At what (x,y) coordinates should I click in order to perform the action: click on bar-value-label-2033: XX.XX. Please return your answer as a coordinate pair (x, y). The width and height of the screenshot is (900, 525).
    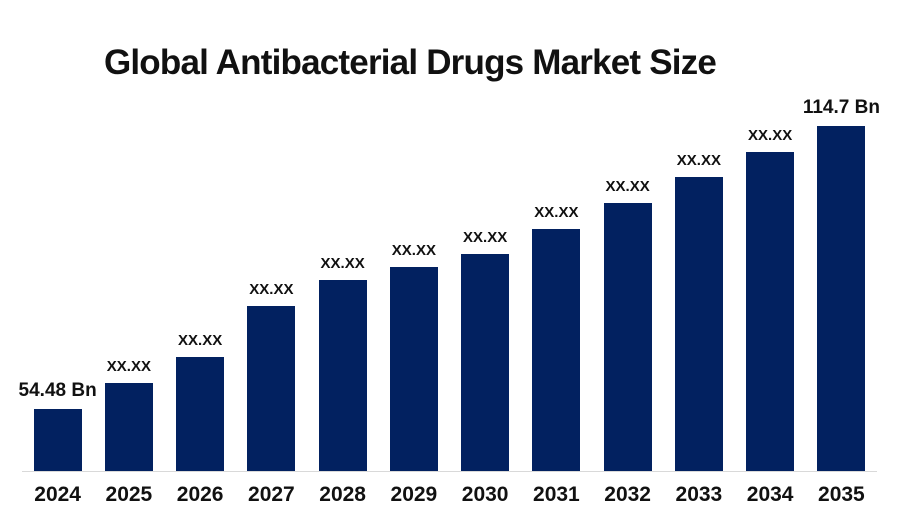
    Looking at the image, I should click on (698, 160).